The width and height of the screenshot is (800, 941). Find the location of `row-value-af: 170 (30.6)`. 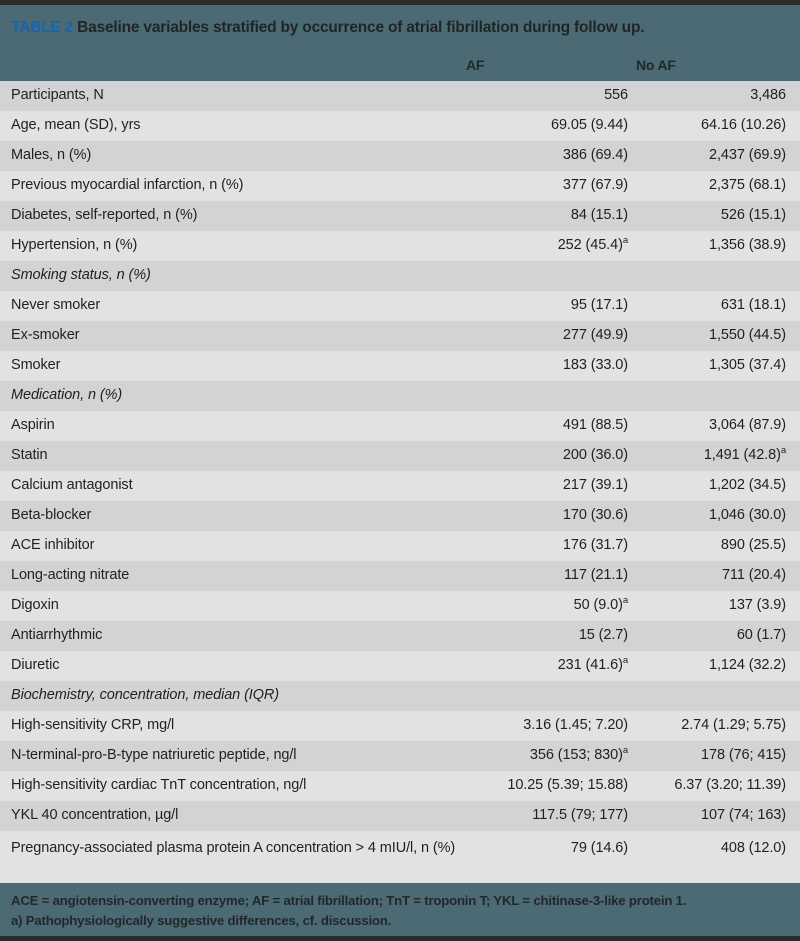

row-value-af: 170 (30.6) is located at coordinates (551, 515).